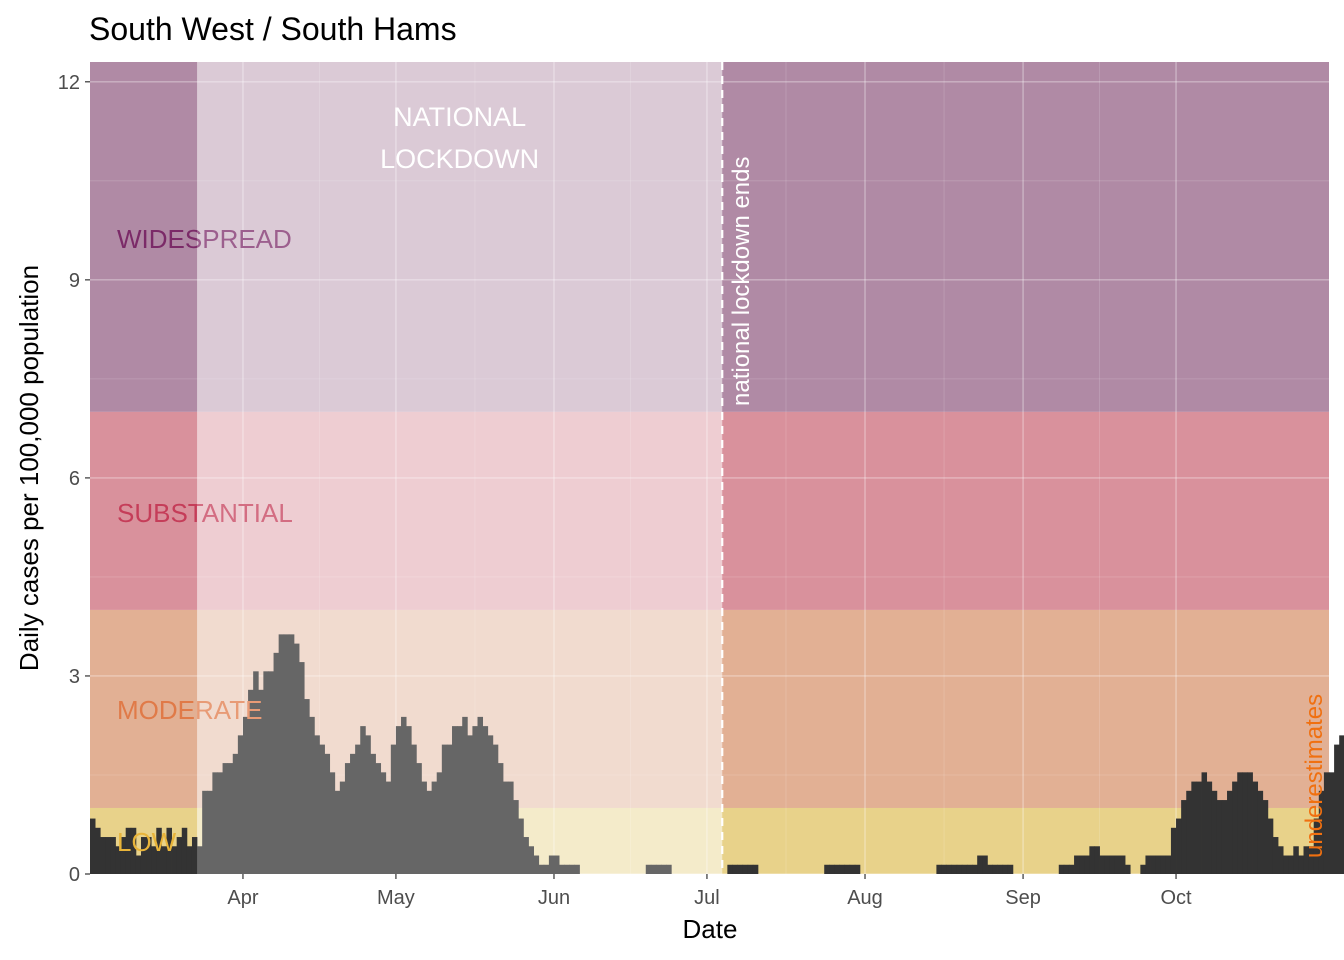  What do you see at coordinates (74, 479) in the screenshot?
I see `y-tick-label: 6` at bounding box center [74, 479].